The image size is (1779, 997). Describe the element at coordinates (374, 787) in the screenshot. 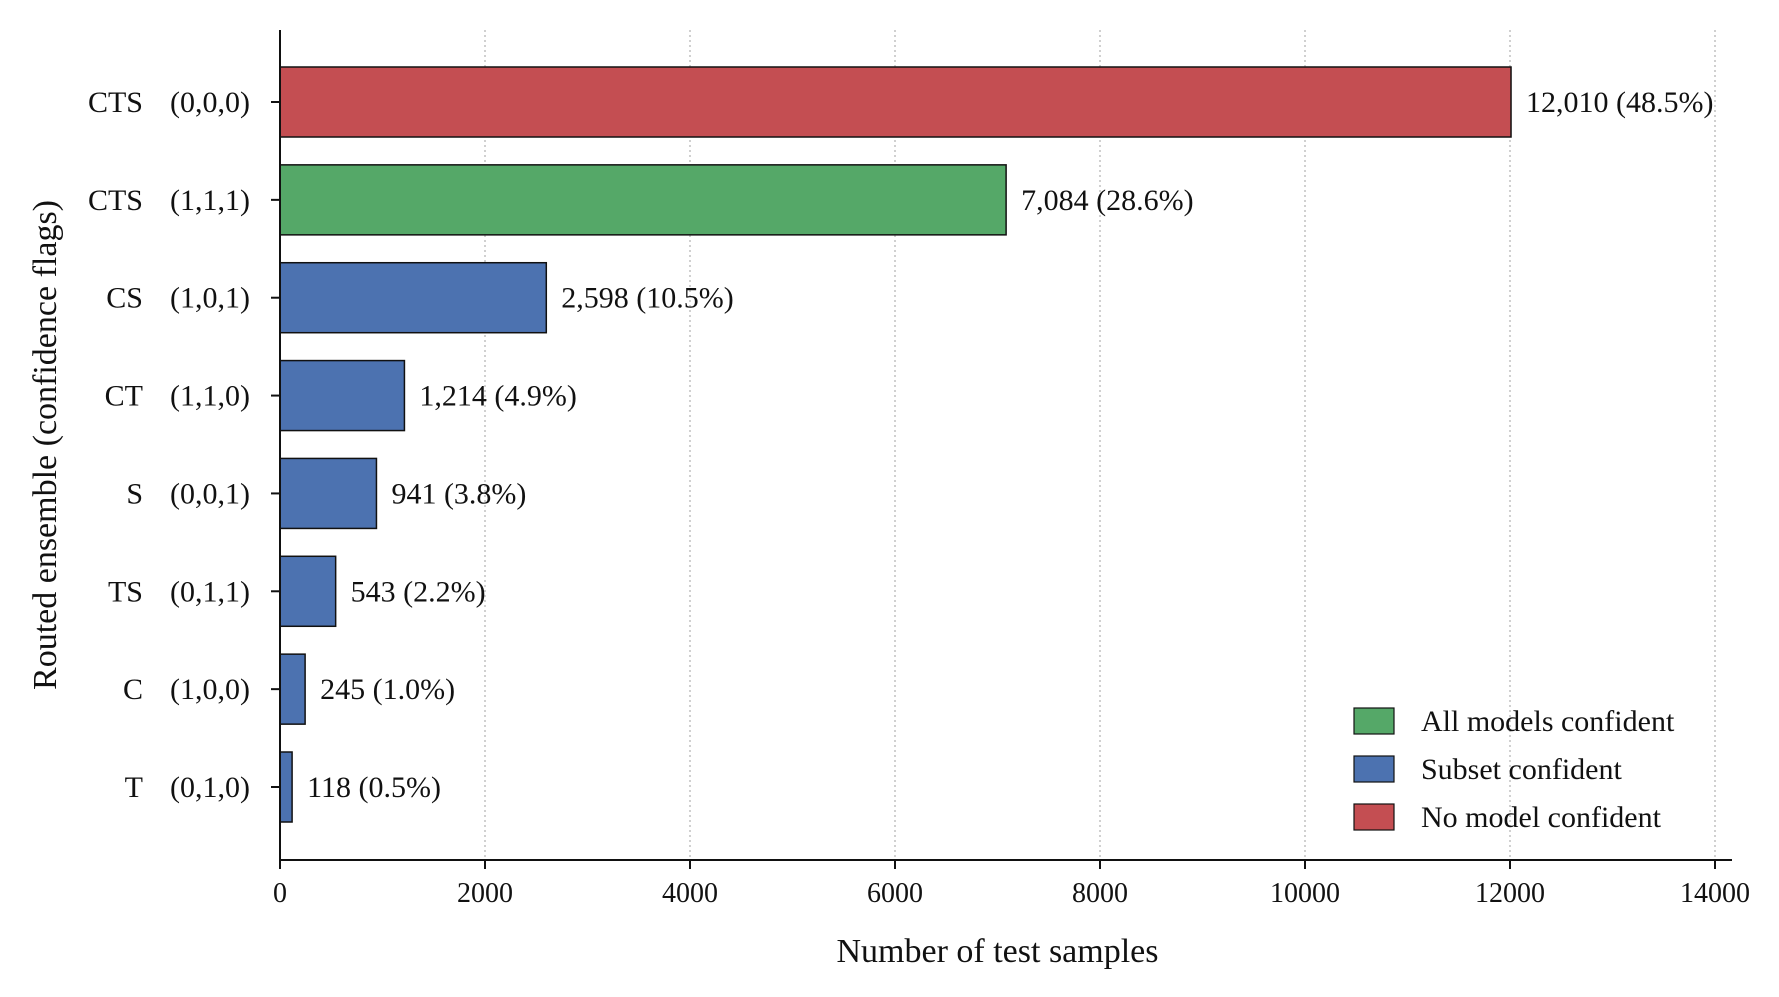

I see `bar-value-label: 118 (0.5%)` at that location.